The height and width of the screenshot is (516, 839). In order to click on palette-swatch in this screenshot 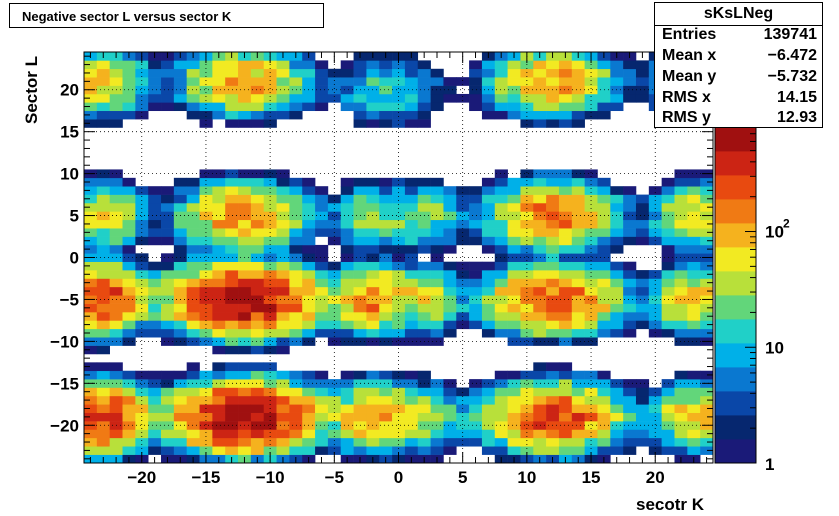, I will do `click(735, 331)`.